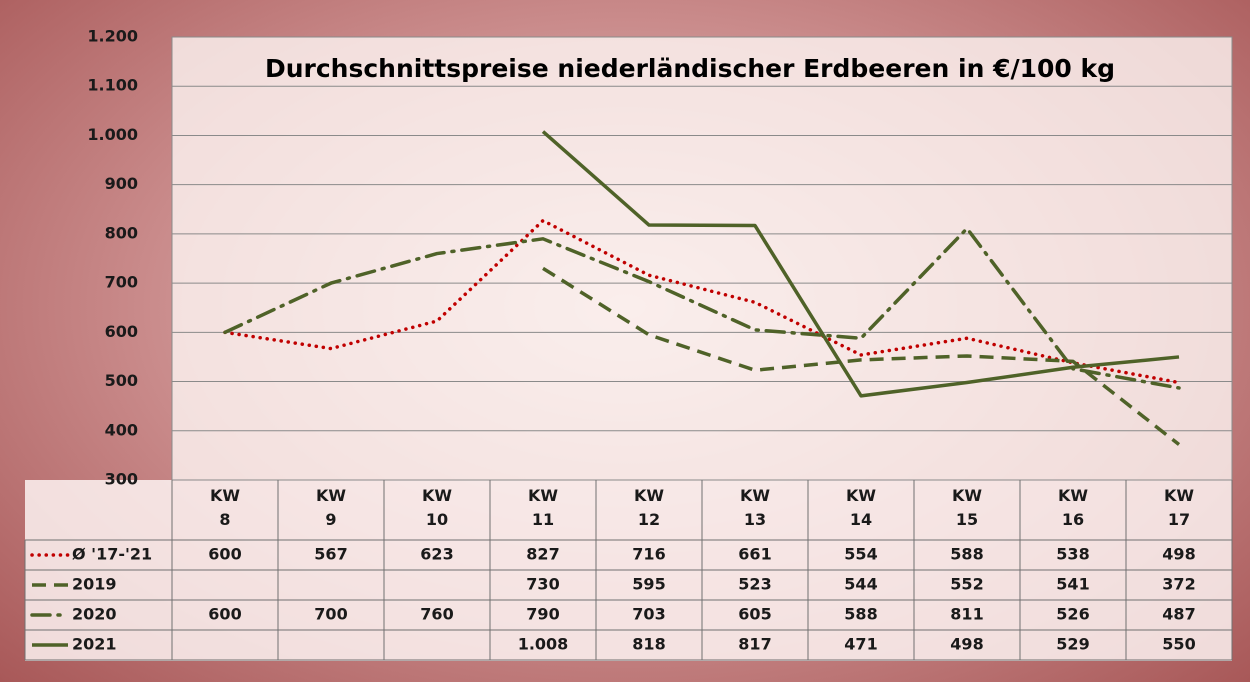  I want to click on table-value: 760, so click(436, 614).